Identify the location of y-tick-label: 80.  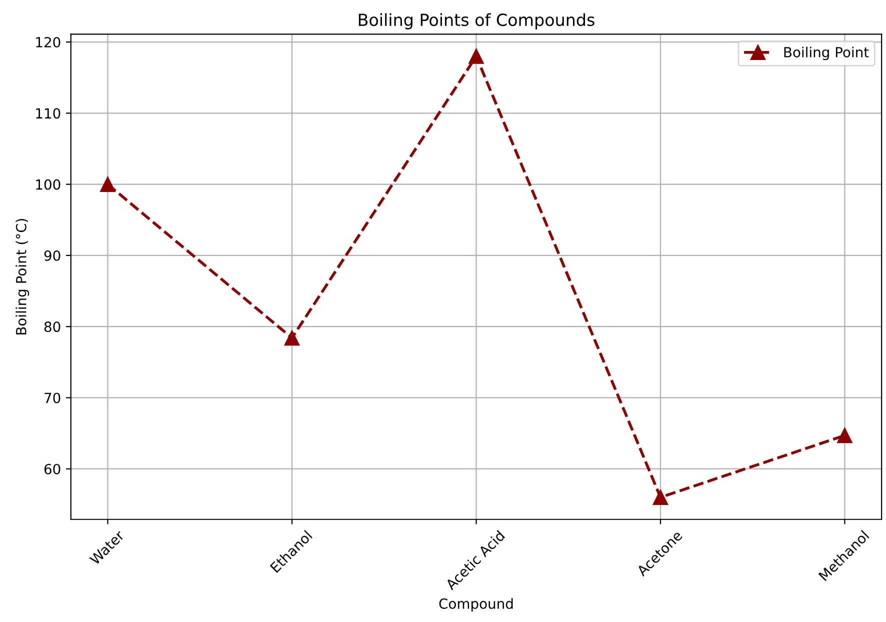
(52, 327).